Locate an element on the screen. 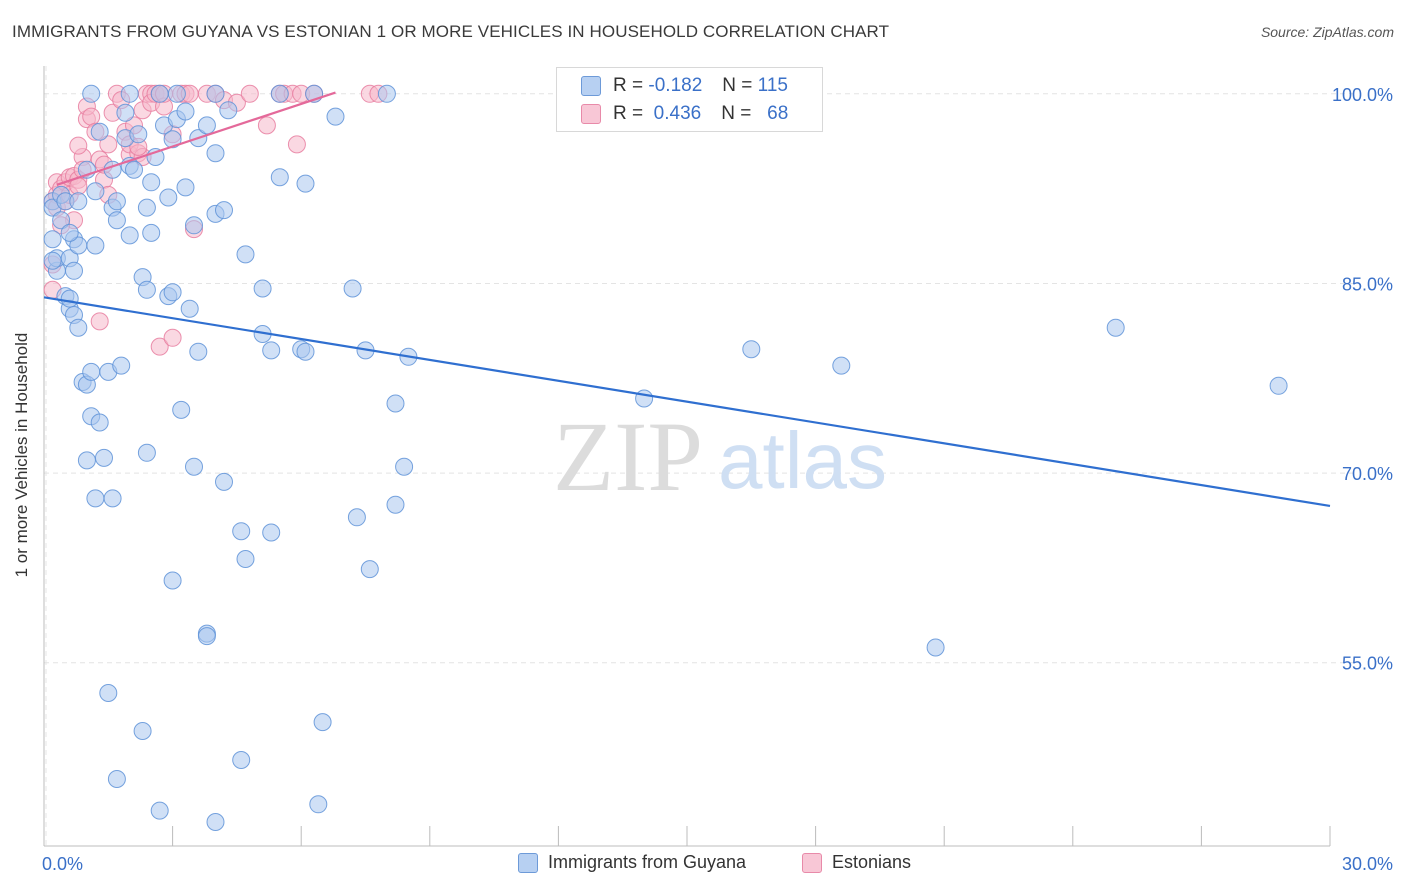 This screenshot has height=892, width=1406. legend-label-estonians: Estonians is located at coordinates (872, 862).